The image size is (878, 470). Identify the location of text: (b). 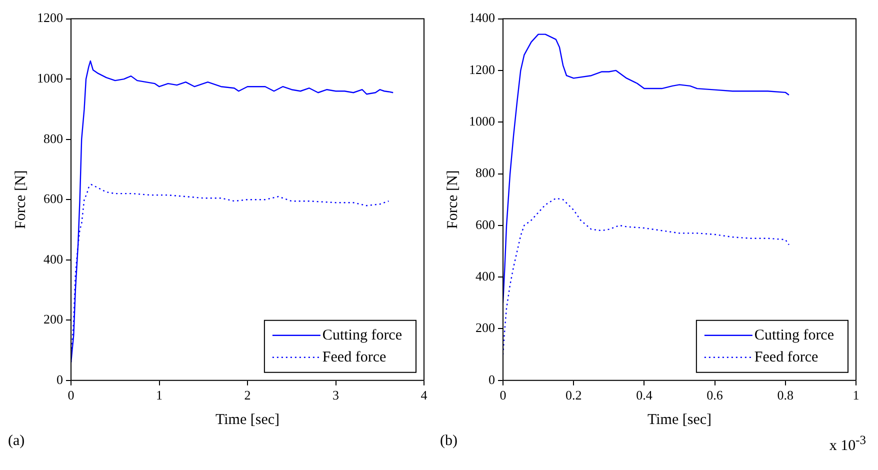
(449, 442).